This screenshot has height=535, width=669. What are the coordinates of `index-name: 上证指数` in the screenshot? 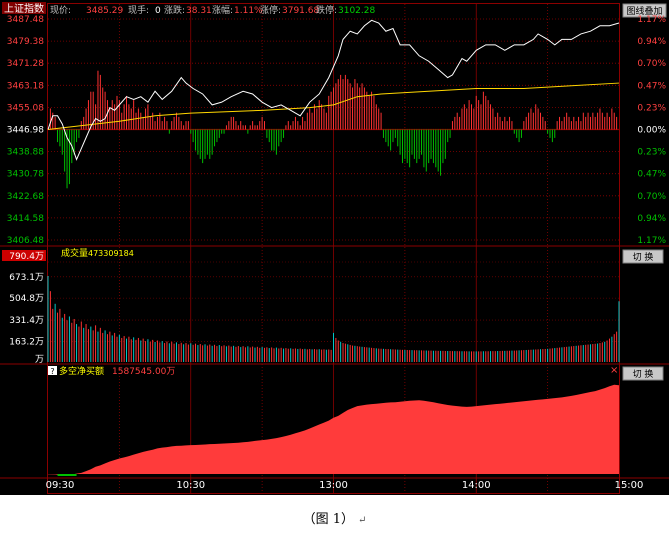 It's located at (24, 8).